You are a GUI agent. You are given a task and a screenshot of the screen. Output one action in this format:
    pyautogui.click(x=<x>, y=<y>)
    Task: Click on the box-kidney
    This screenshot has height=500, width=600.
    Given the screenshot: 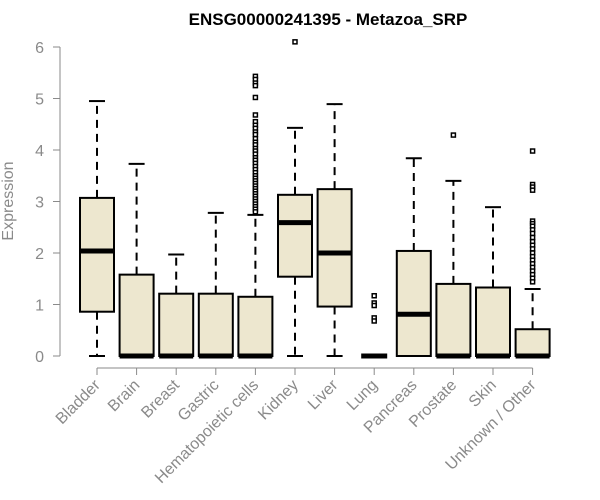 What is the action you would take?
    pyautogui.click(x=295, y=198)
    